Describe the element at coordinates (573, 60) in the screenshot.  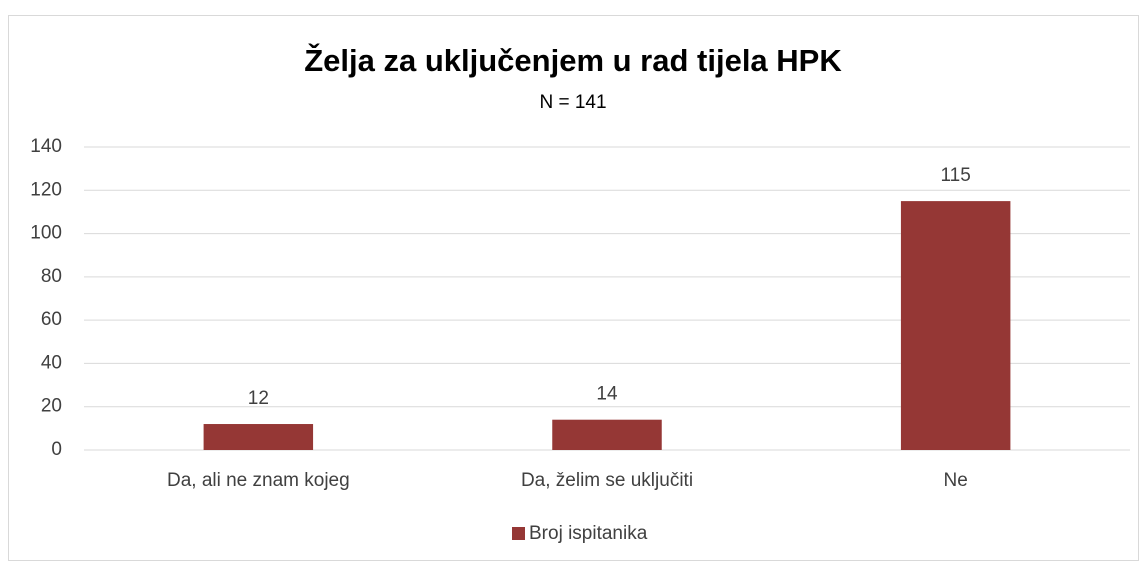
I see `chart-title: Želja za uključenjem u rad tijela HPK` at that location.